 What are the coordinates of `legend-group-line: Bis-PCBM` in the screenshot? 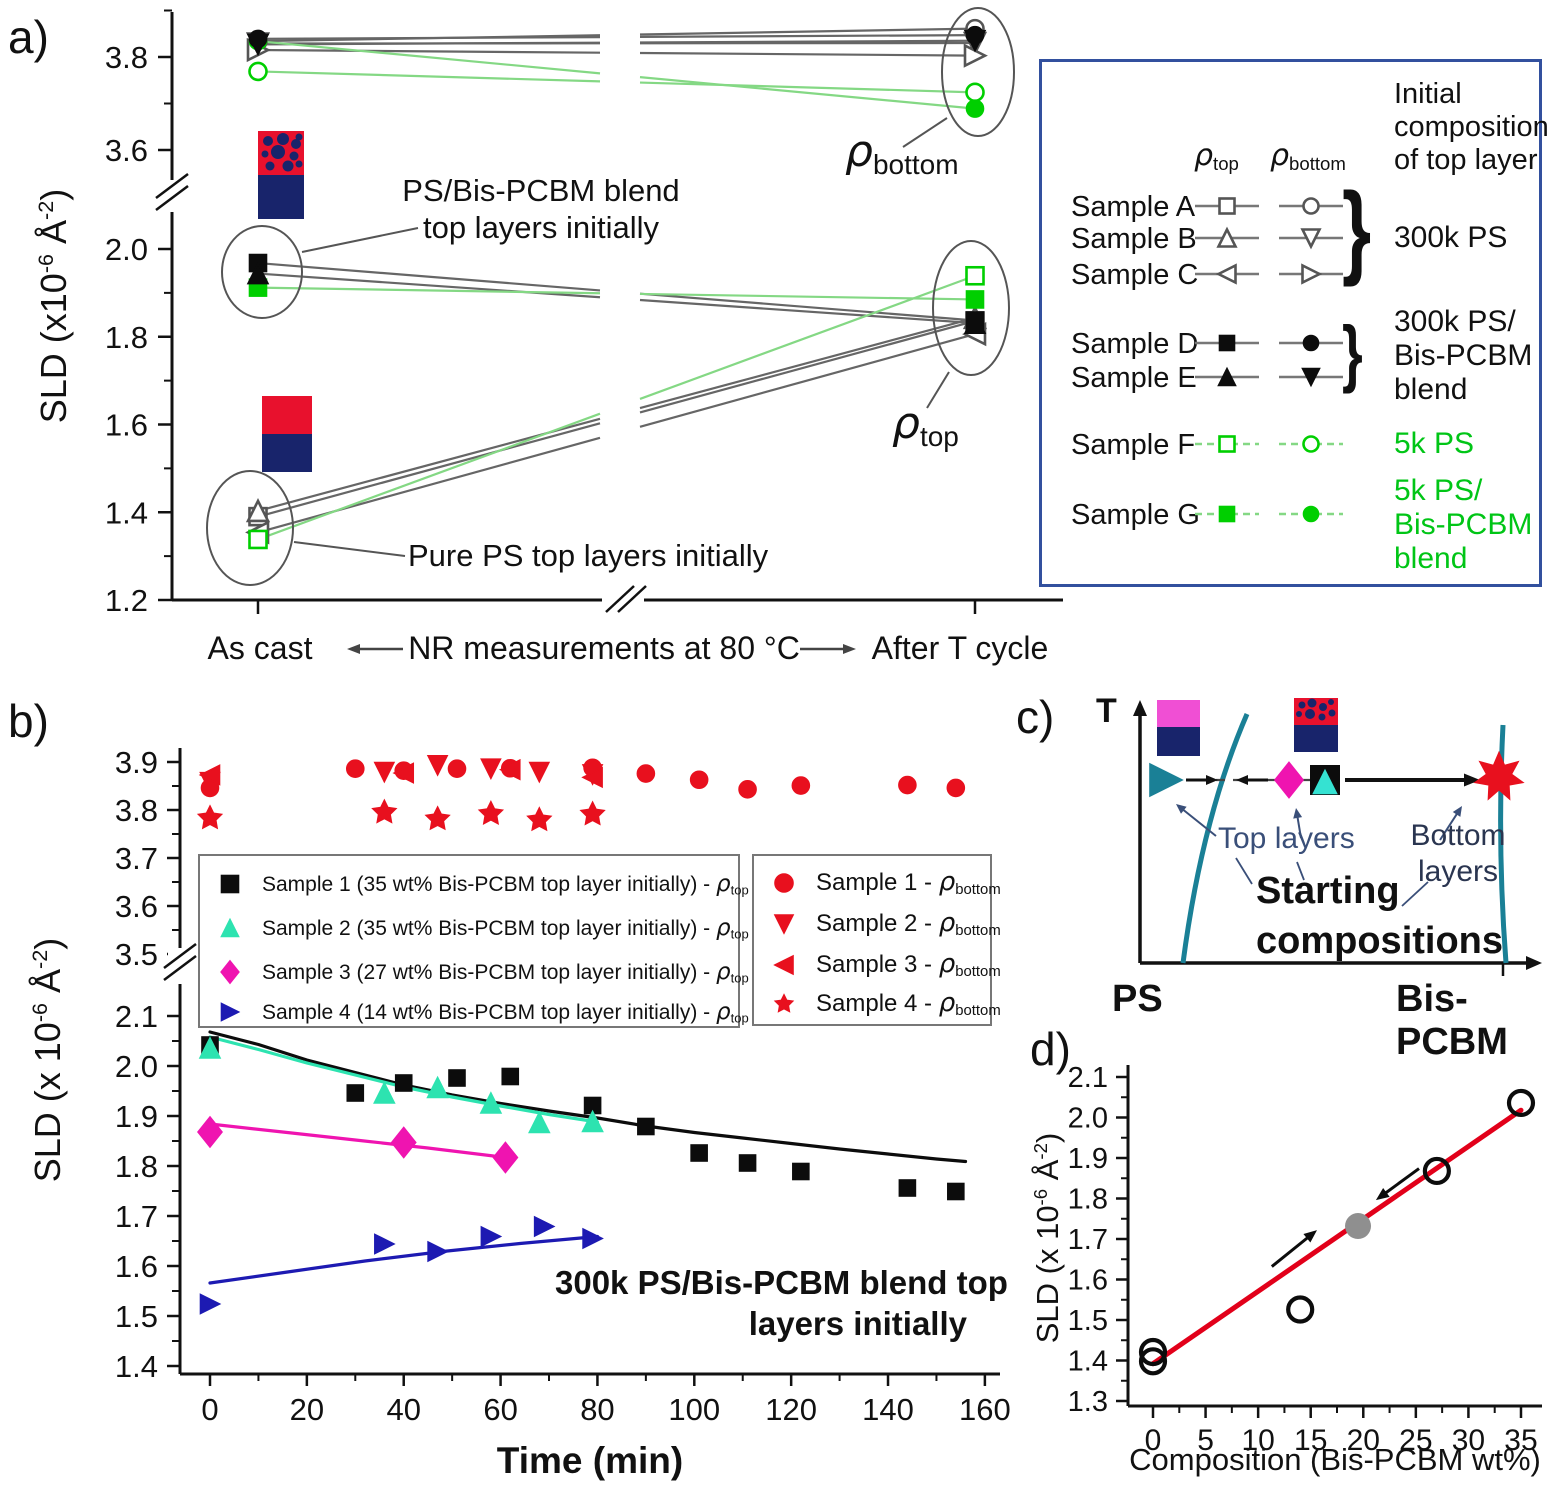 It's located at (1463, 355).